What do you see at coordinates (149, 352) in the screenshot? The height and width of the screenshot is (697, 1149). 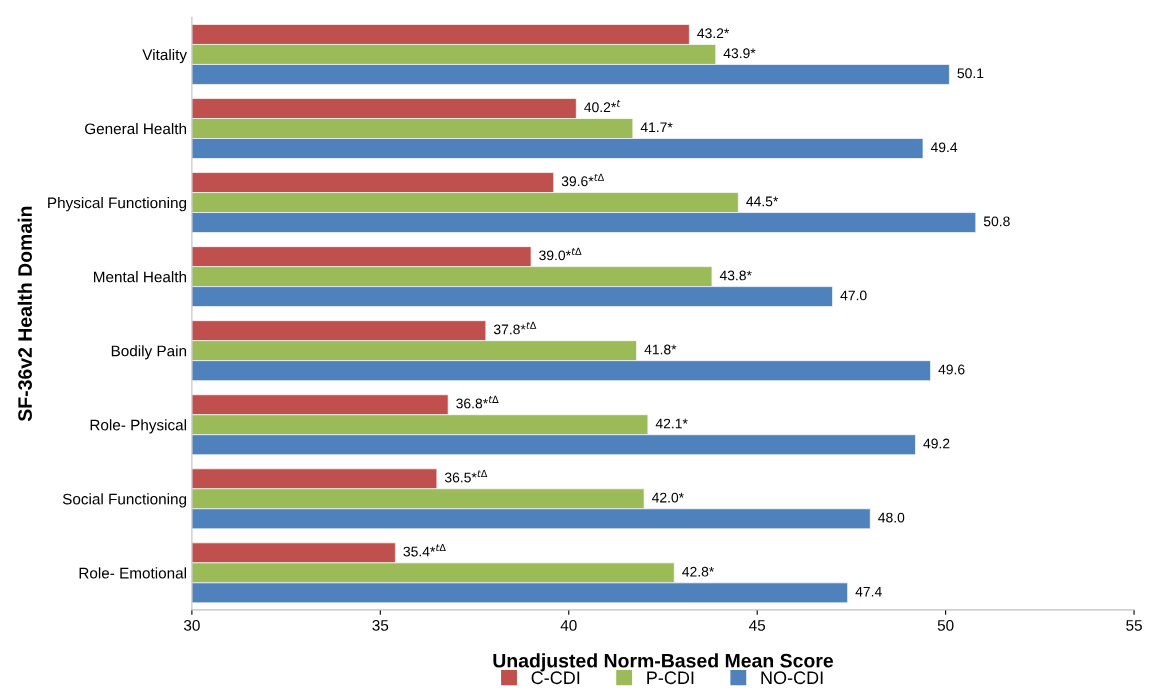 I see `y-tick-label: Bodily Pain` at bounding box center [149, 352].